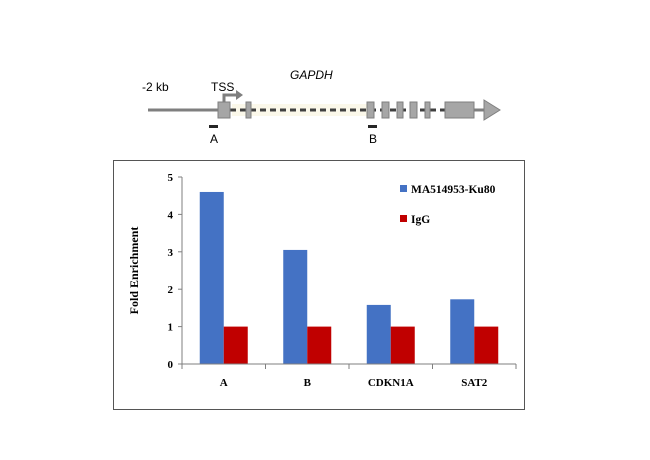 The image size is (650, 460). What do you see at coordinates (378, 334) in the screenshot?
I see `bar-ku80-cdkn1a` at bounding box center [378, 334].